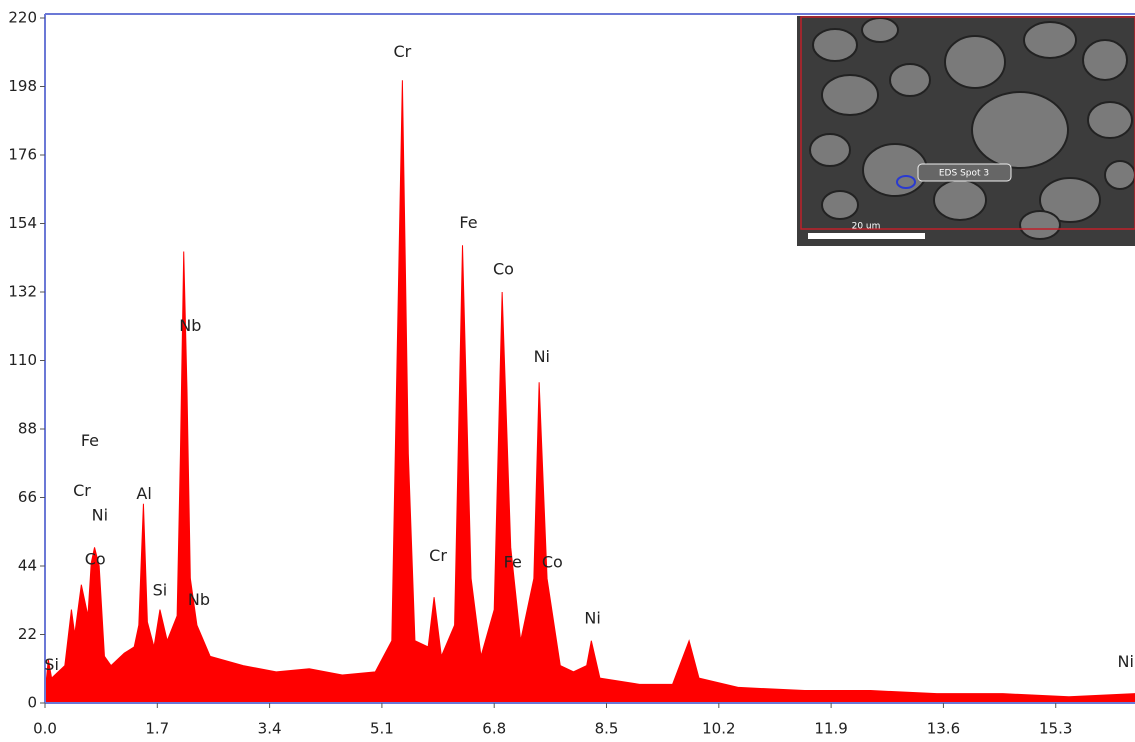 The width and height of the screenshot is (1135, 742). What do you see at coordinates (22, 86) in the screenshot?
I see `y-tick-label: 198` at bounding box center [22, 86].